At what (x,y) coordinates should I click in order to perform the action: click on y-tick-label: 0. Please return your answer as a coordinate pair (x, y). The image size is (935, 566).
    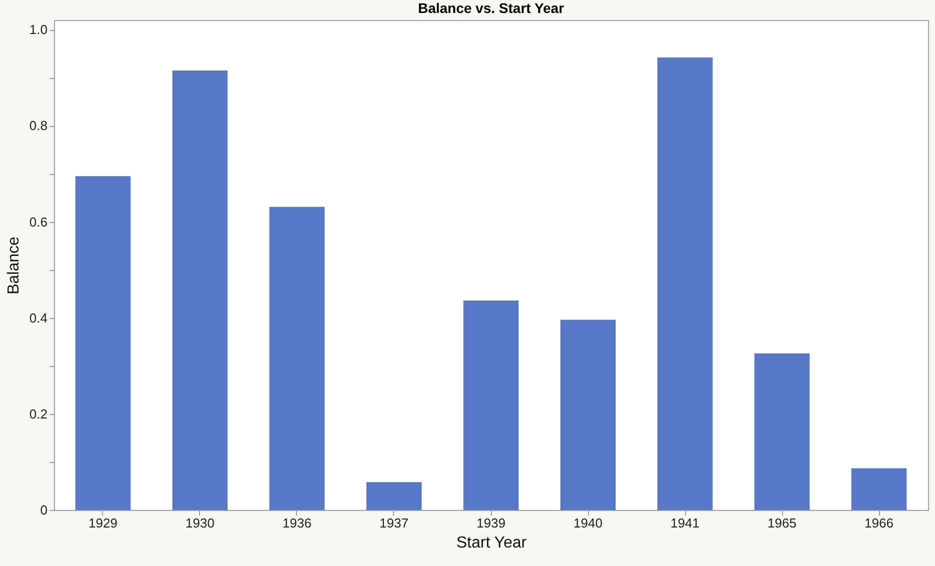
    Looking at the image, I should click on (44, 510).